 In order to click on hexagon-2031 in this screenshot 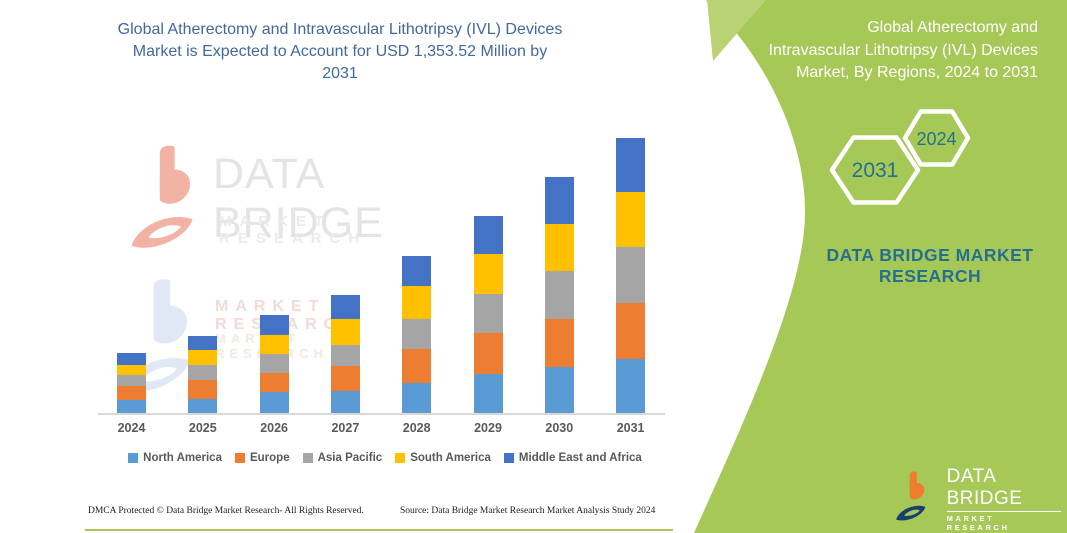, I will do `click(875, 170)`.